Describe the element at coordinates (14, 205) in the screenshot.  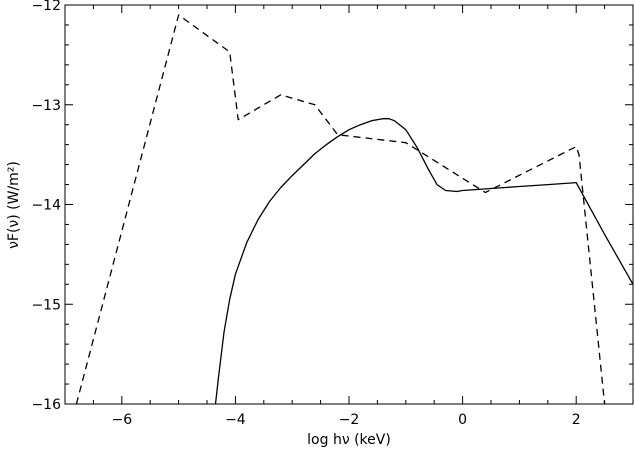
I see `y-axis-title: νF(ν) (W/m²)` at that location.